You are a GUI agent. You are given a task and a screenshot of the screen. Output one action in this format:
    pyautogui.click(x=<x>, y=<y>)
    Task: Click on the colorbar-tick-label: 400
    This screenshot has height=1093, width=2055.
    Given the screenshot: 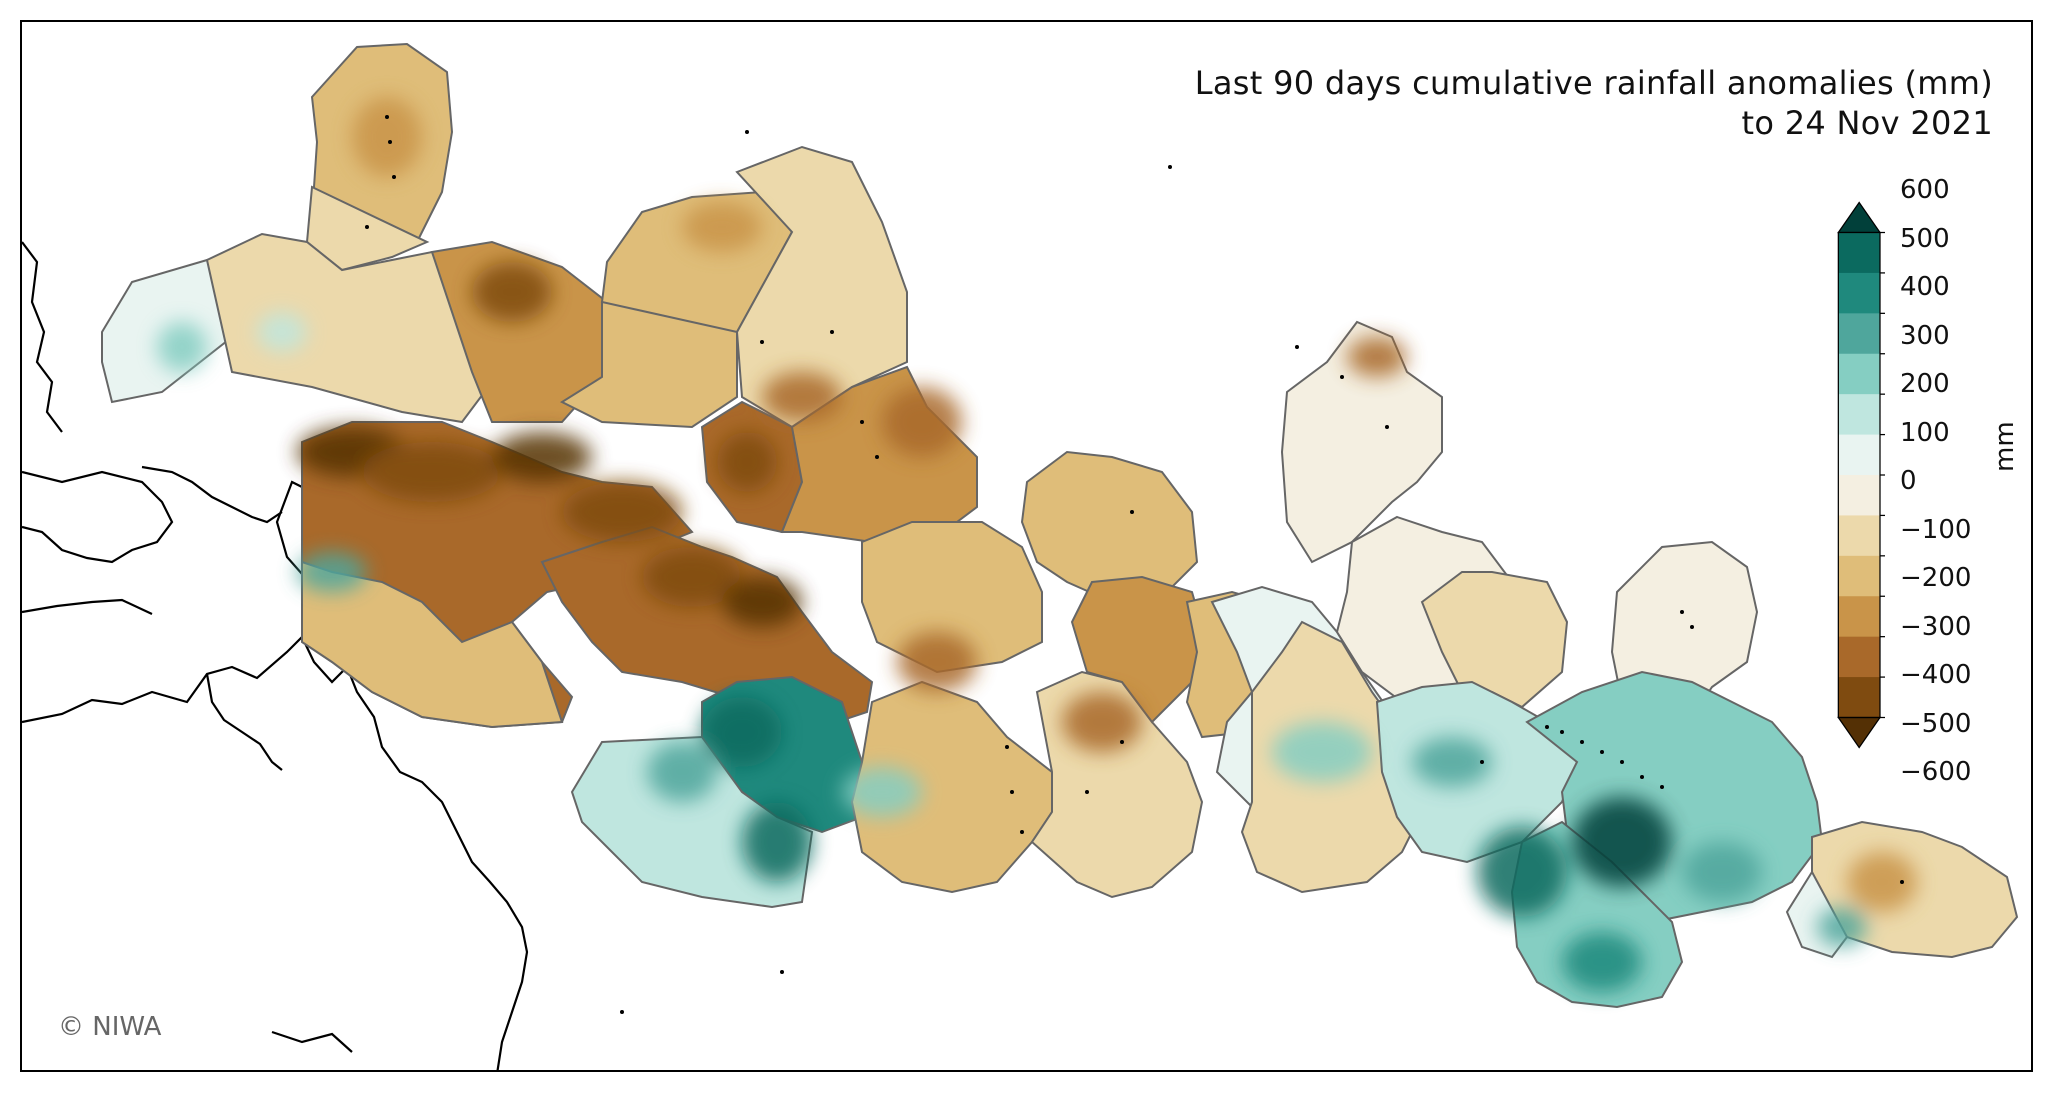 What is the action you would take?
    pyautogui.click(x=1925, y=287)
    